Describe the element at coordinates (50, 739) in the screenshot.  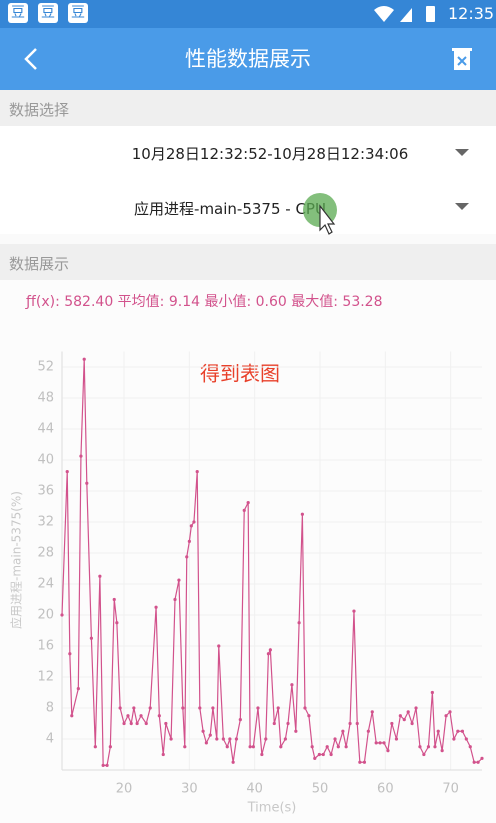
I see `y-tick-label: 4` at that location.